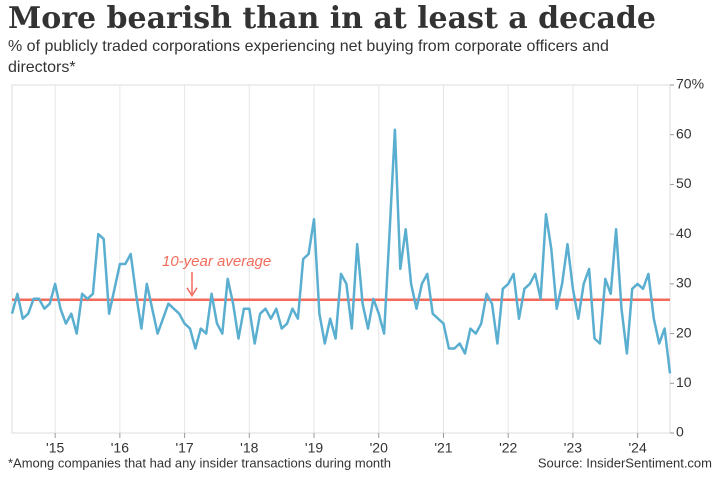 The width and height of the screenshot is (720, 486). I want to click on x-tick-label: '24, so click(638, 448).